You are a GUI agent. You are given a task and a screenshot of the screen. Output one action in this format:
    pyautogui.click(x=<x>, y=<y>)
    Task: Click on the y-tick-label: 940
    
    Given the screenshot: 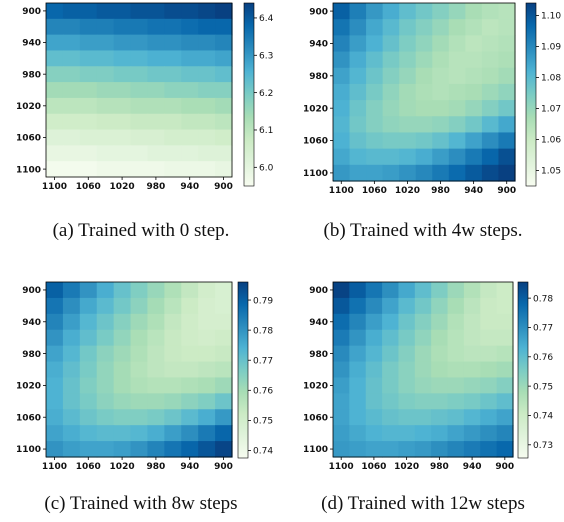 What is the action you would take?
    pyautogui.click(x=318, y=45)
    